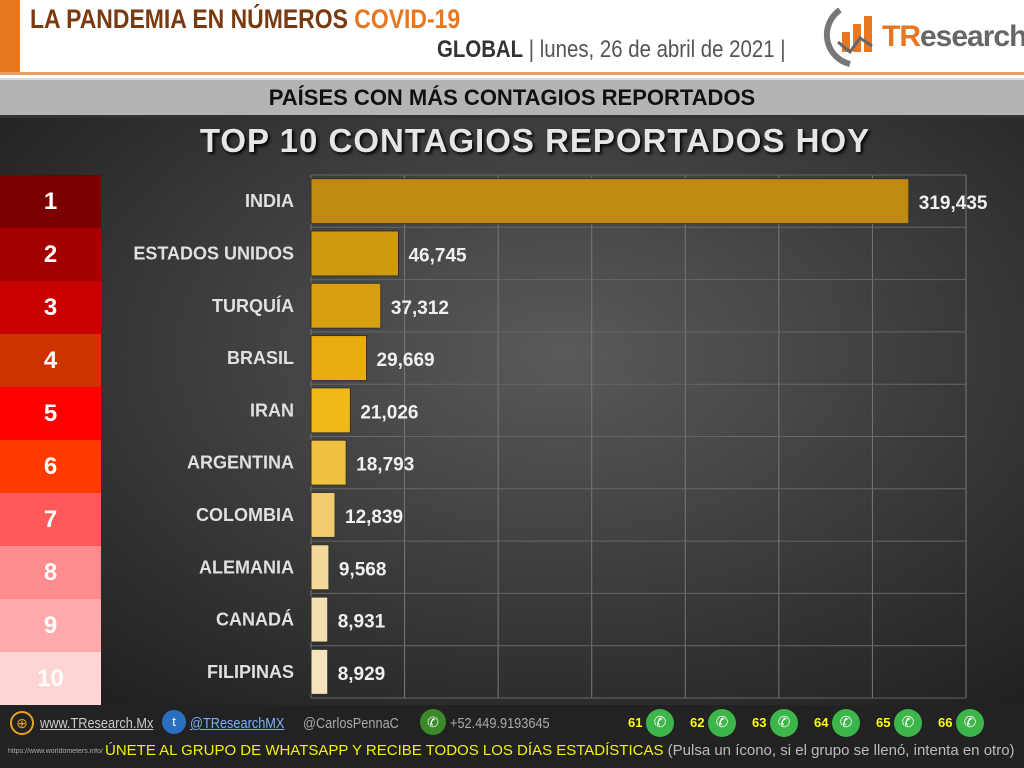 The width and height of the screenshot is (1024, 768). I want to click on group-number: 61, so click(635, 722).